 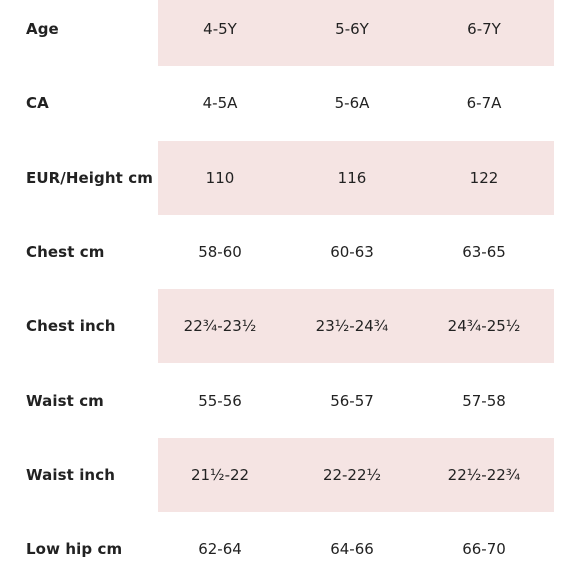 I want to click on table-row-waist-inch: Waist inch 21½-22 22-22½ 22½-22¾, so click(x=290, y=475).